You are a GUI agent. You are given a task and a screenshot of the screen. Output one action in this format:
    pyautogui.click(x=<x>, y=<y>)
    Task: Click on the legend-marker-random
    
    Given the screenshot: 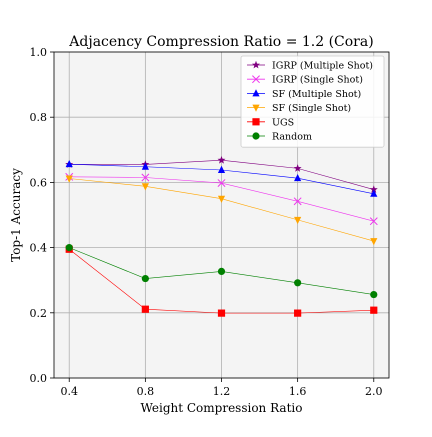 What is the action you would take?
    pyautogui.click(x=256, y=136)
    